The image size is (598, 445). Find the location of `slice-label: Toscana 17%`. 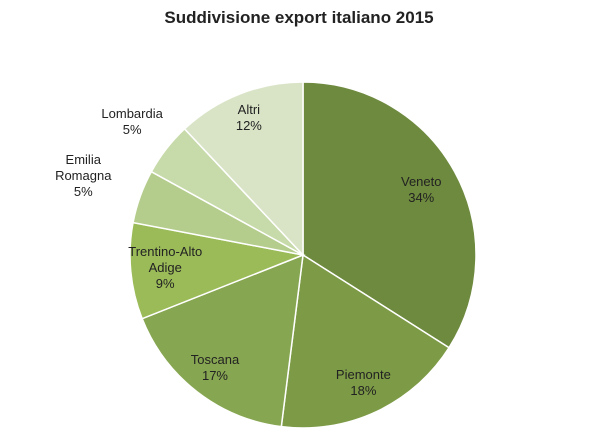

slice-label: Toscana 17% is located at coordinates (215, 368).